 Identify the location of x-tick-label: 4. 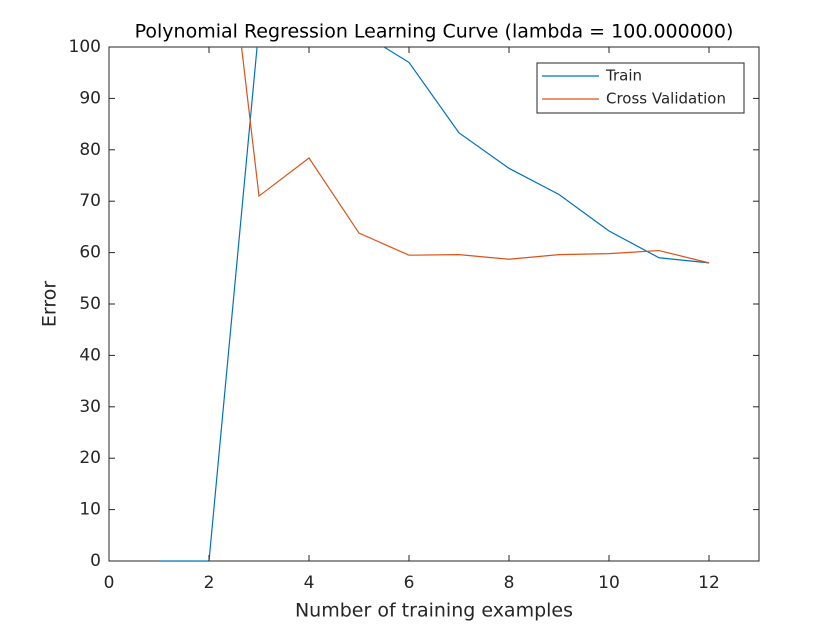
(309, 583).